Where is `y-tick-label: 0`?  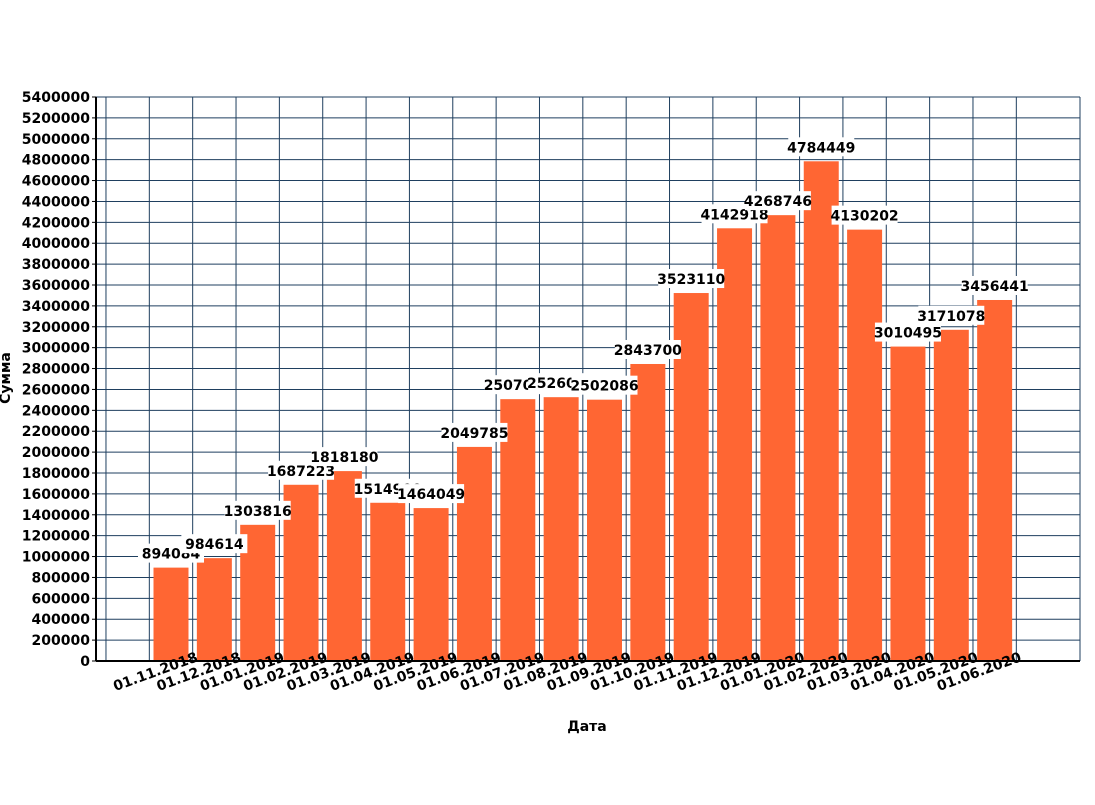 y-tick-label: 0 is located at coordinates (85, 662).